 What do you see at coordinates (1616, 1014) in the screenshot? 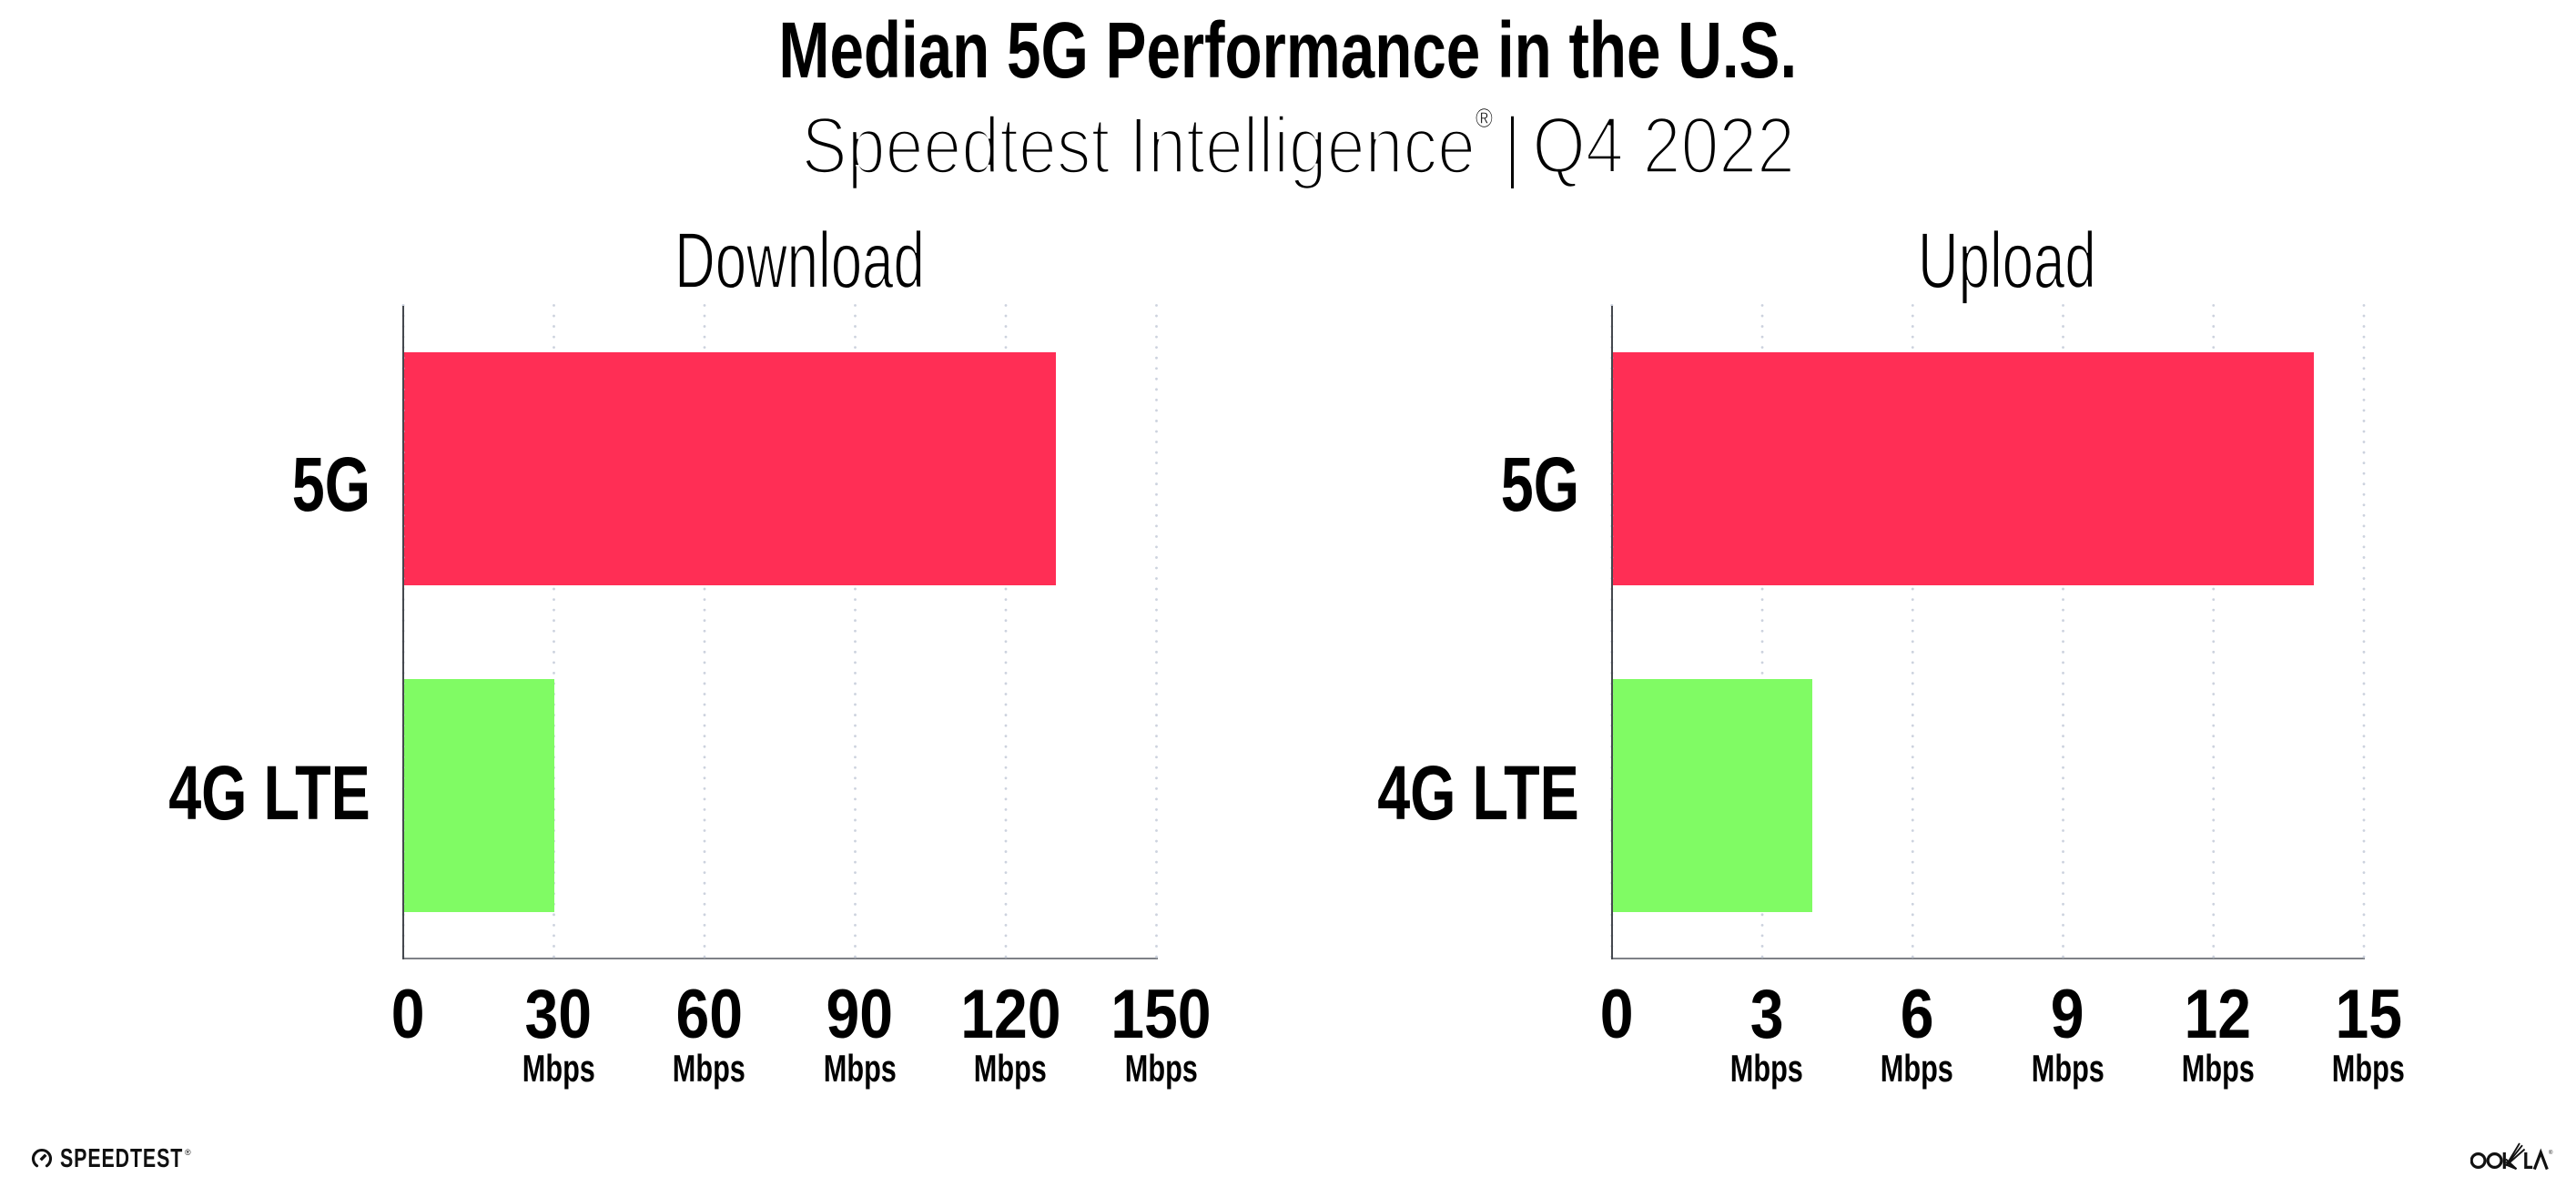
I see `x-tick-upload-0: 0` at bounding box center [1616, 1014].